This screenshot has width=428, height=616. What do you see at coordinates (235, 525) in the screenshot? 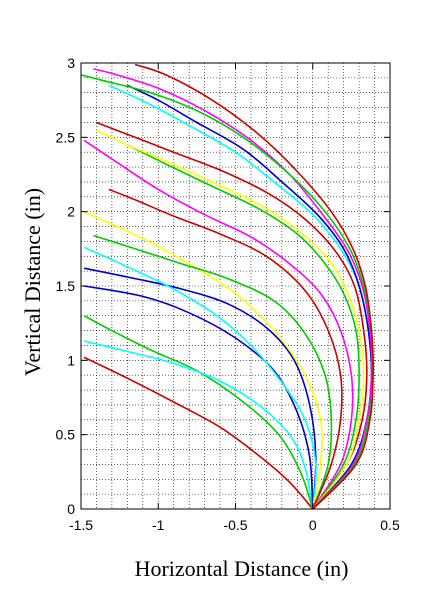
I see `x-tick-label: -0.5` at bounding box center [235, 525].